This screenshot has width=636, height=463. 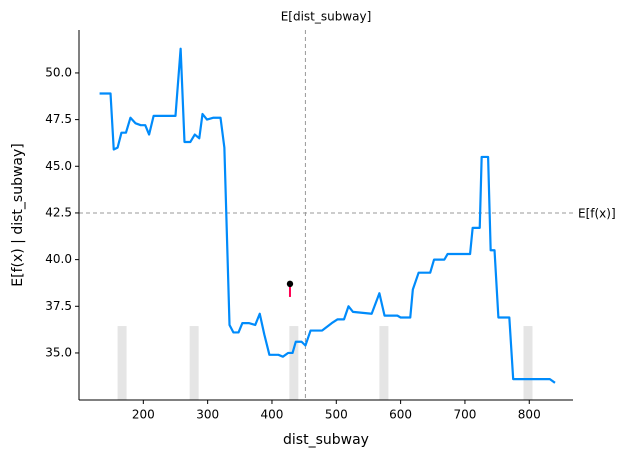 I want to click on x-tick-label: 500, so click(x=336, y=415).